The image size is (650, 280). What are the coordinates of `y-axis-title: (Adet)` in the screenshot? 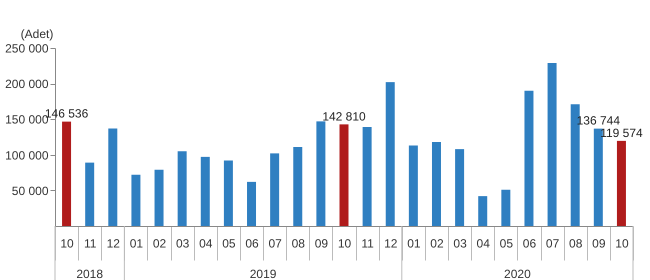 It's located at (37, 34).